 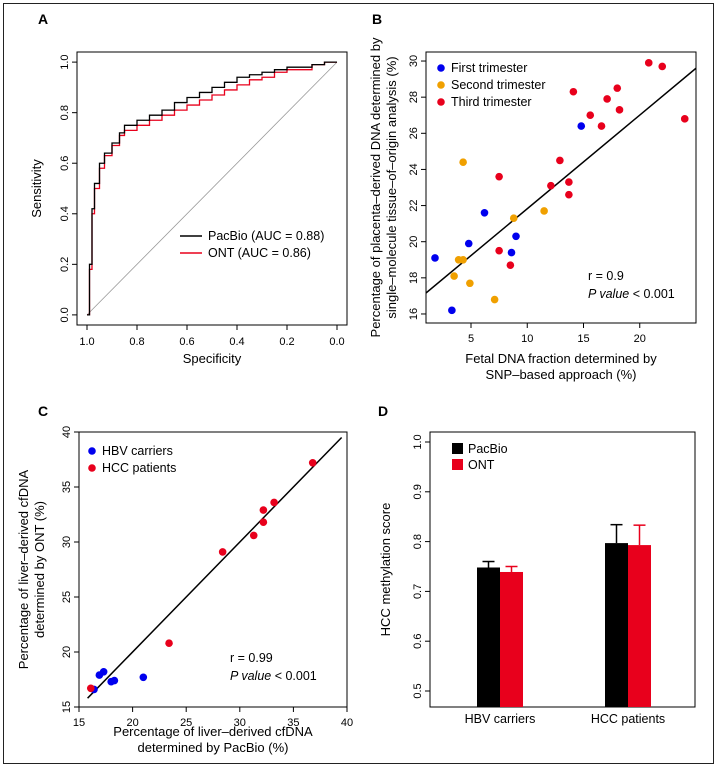 I want to click on y-tick-label: 1.0, so click(x=418, y=441).